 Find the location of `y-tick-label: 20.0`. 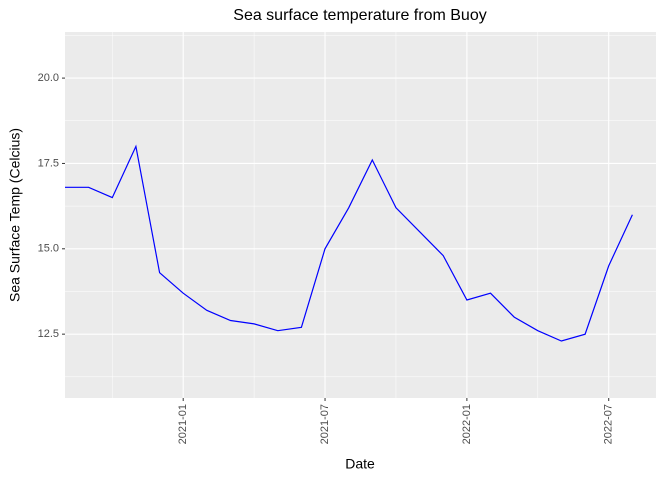

y-tick-label: 20.0 is located at coordinates (48, 78).